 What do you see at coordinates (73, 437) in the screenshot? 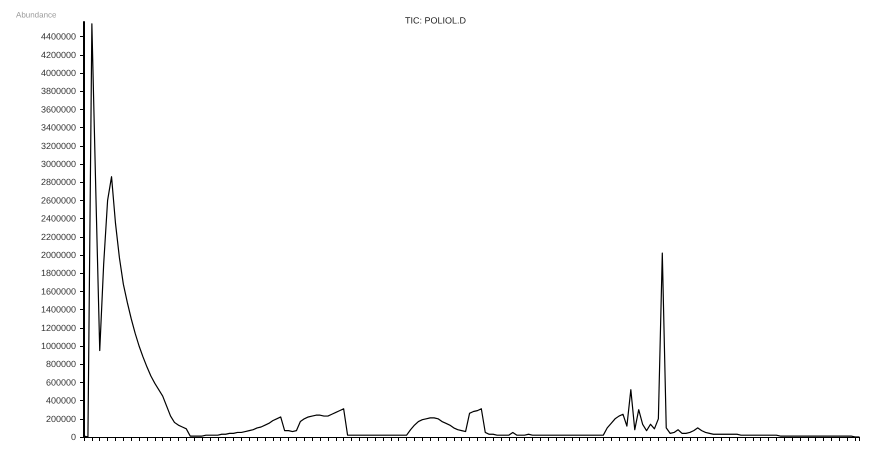
I see `y-tick-label: 0` at bounding box center [73, 437].